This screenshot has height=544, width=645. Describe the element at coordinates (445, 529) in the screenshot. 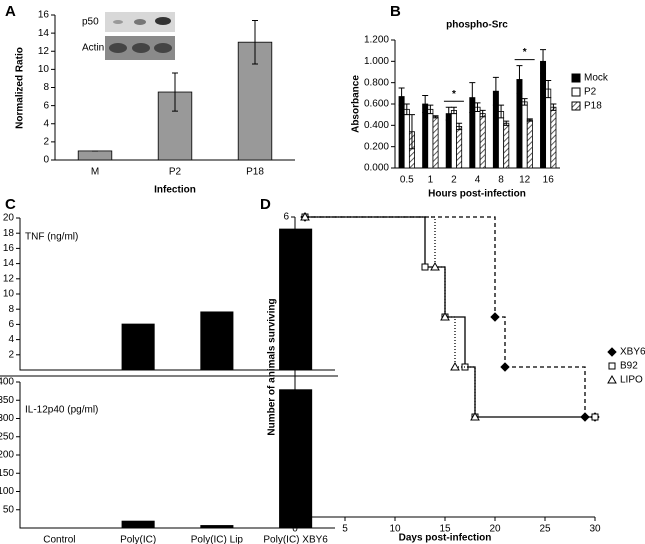

I see `x-tick-label: 15` at that location.